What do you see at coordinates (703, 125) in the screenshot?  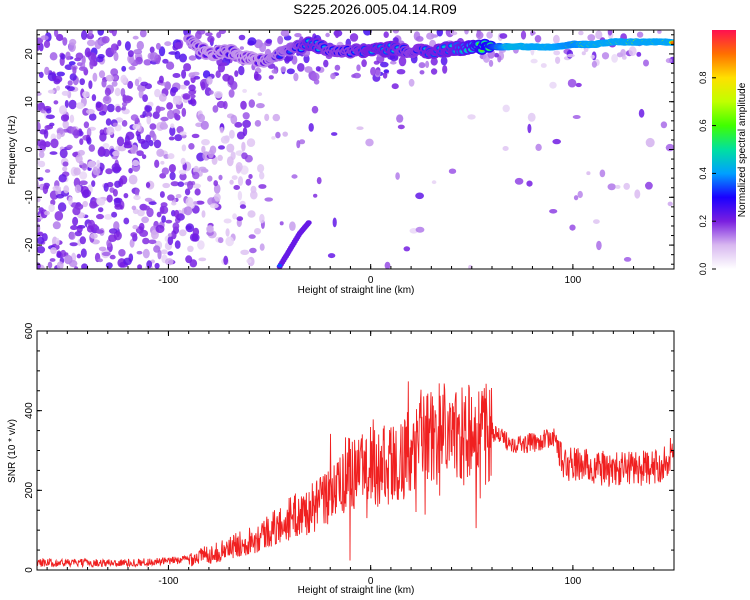 I see `colorbar-tick-label: 0.6` at bounding box center [703, 125].